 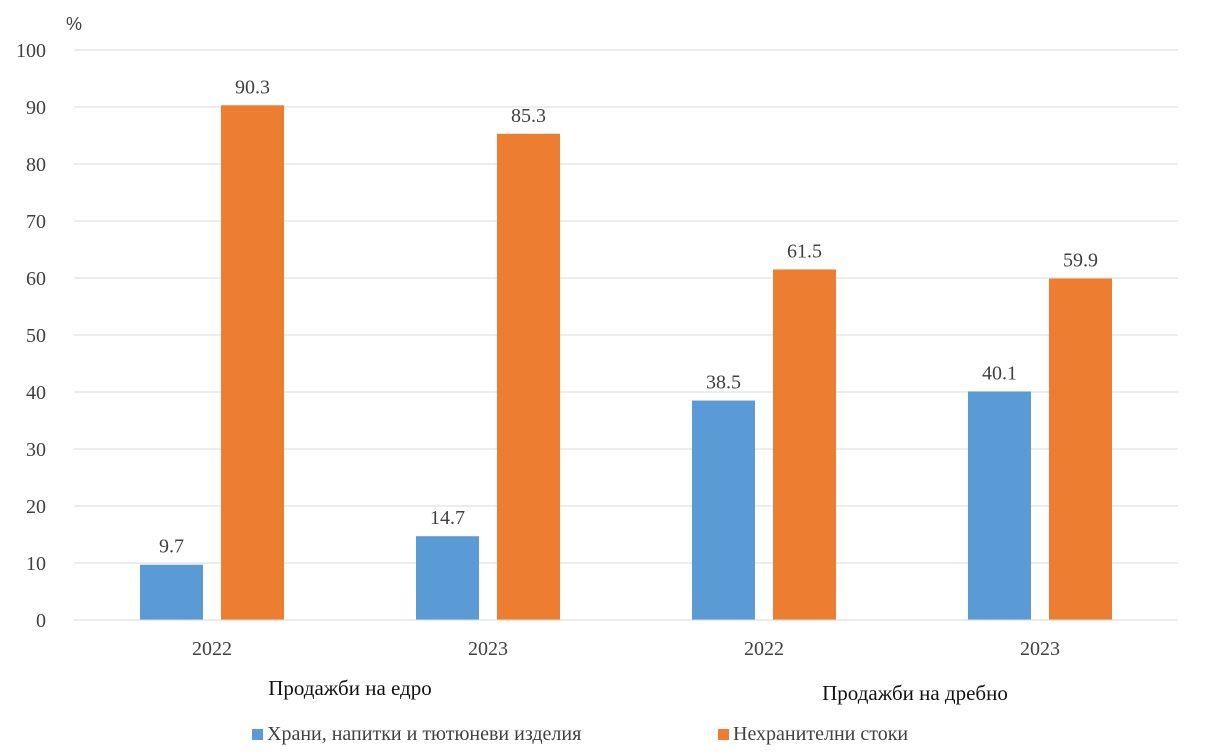 I want to click on data-label-series-0-cat-2: 38.5, so click(x=723, y=383).